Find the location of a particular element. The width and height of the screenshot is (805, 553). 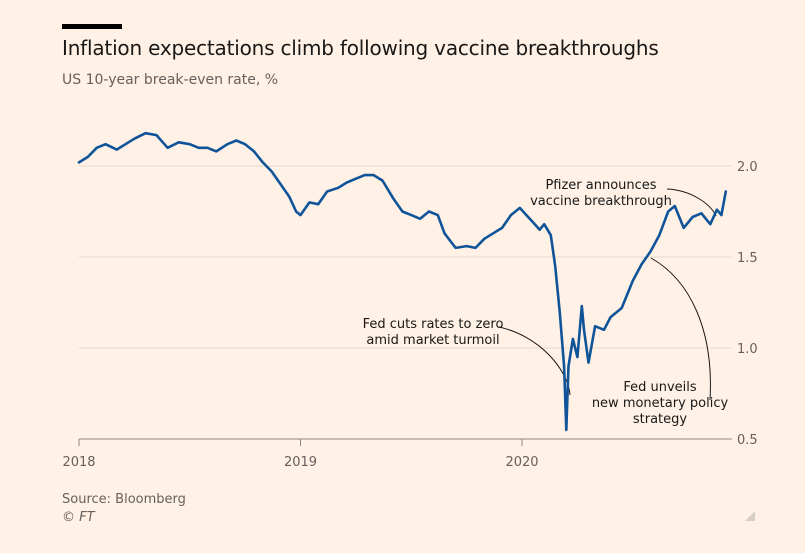

y-tick-label: 1.0 is located at coordinates (747, 349).